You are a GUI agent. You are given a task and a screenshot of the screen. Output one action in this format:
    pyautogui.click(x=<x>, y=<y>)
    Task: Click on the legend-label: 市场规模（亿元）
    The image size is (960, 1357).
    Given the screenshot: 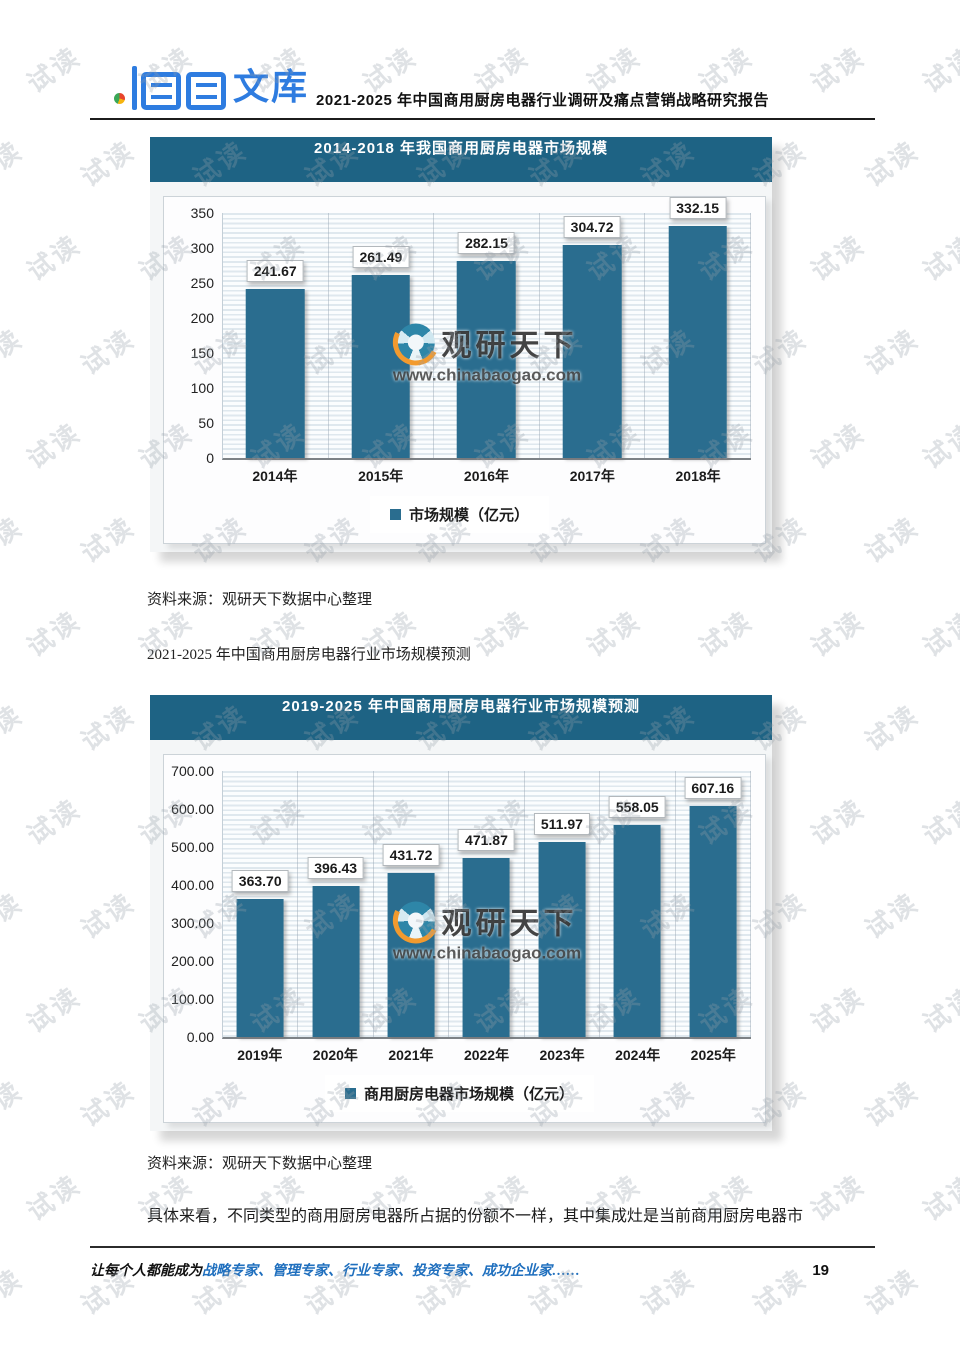 What is the action you would take?
    pyautogui.click(x=468, y=515)
    